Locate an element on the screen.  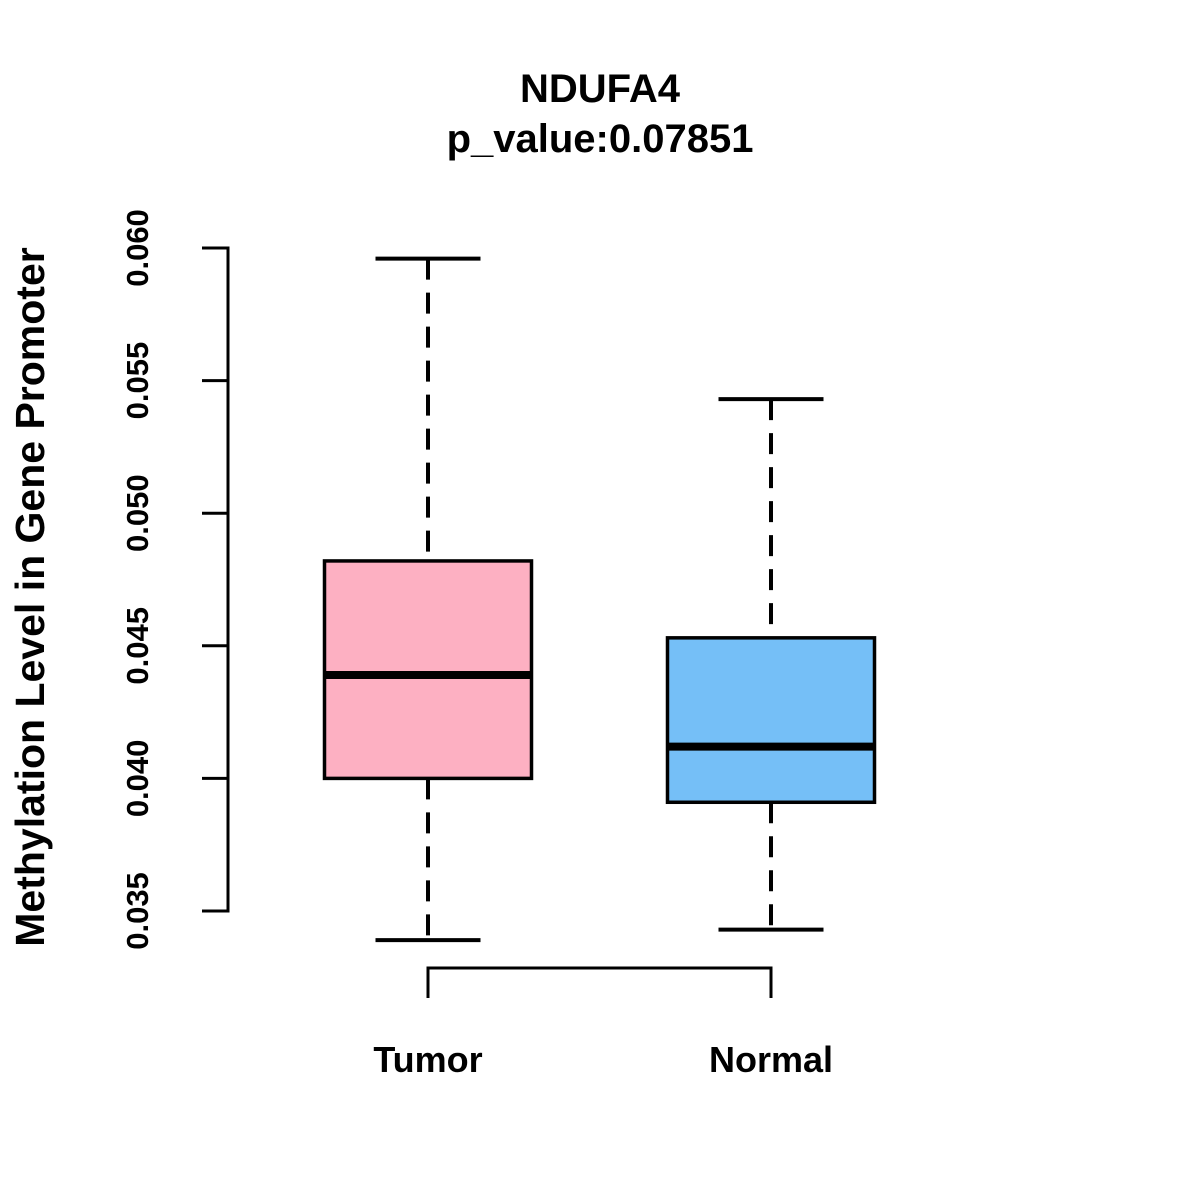
chart-title: NDUFA4 p_value:0.07851 is located at coordinates (600, 114).